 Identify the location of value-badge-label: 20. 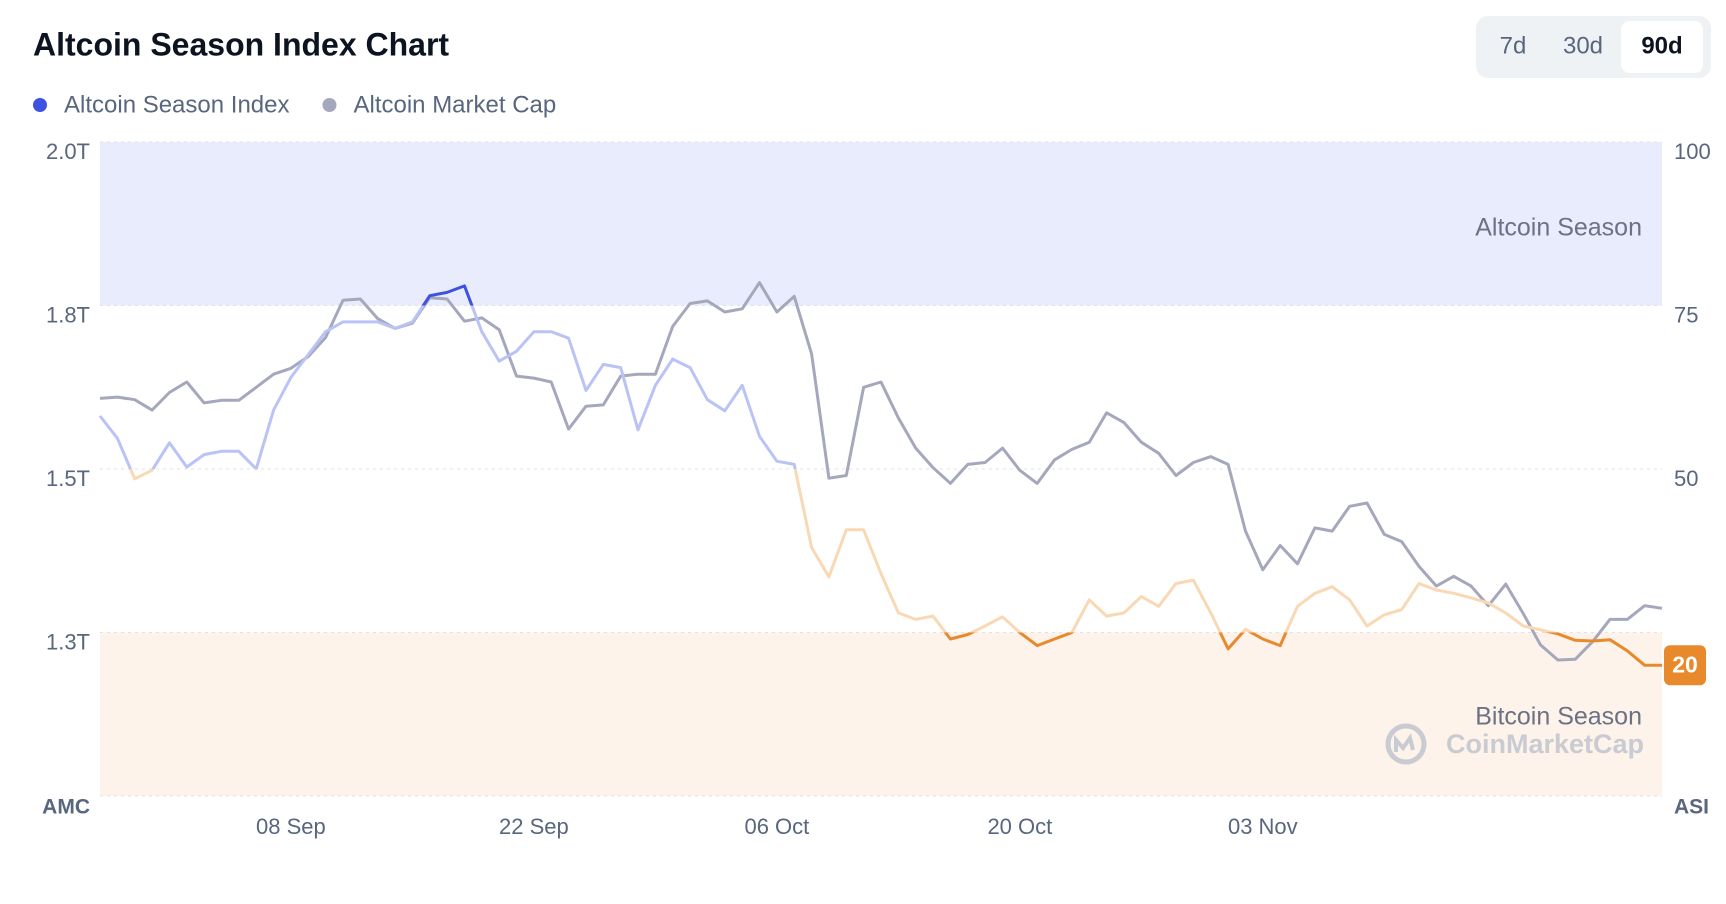
(1685, 664).